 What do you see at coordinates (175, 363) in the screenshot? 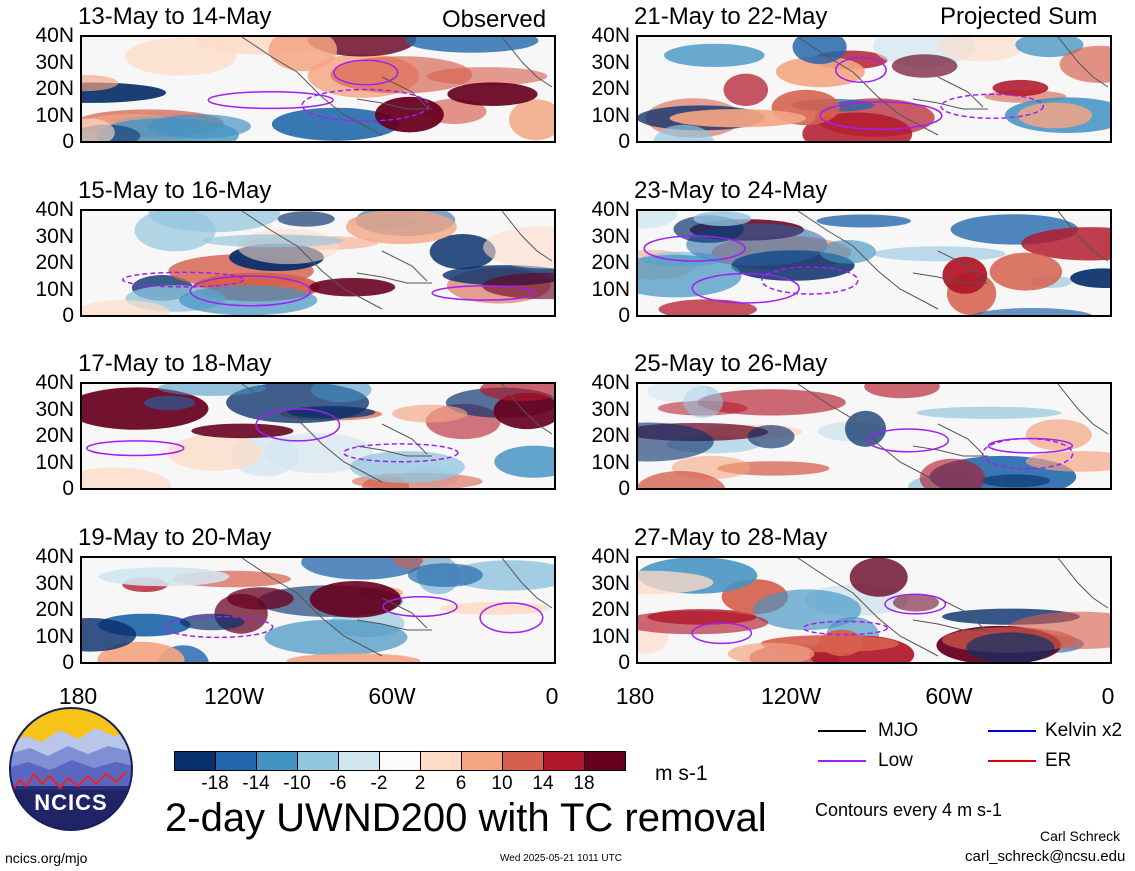
I see `panel-title: 17-May to 18-May` at bounding box center [175, 363].